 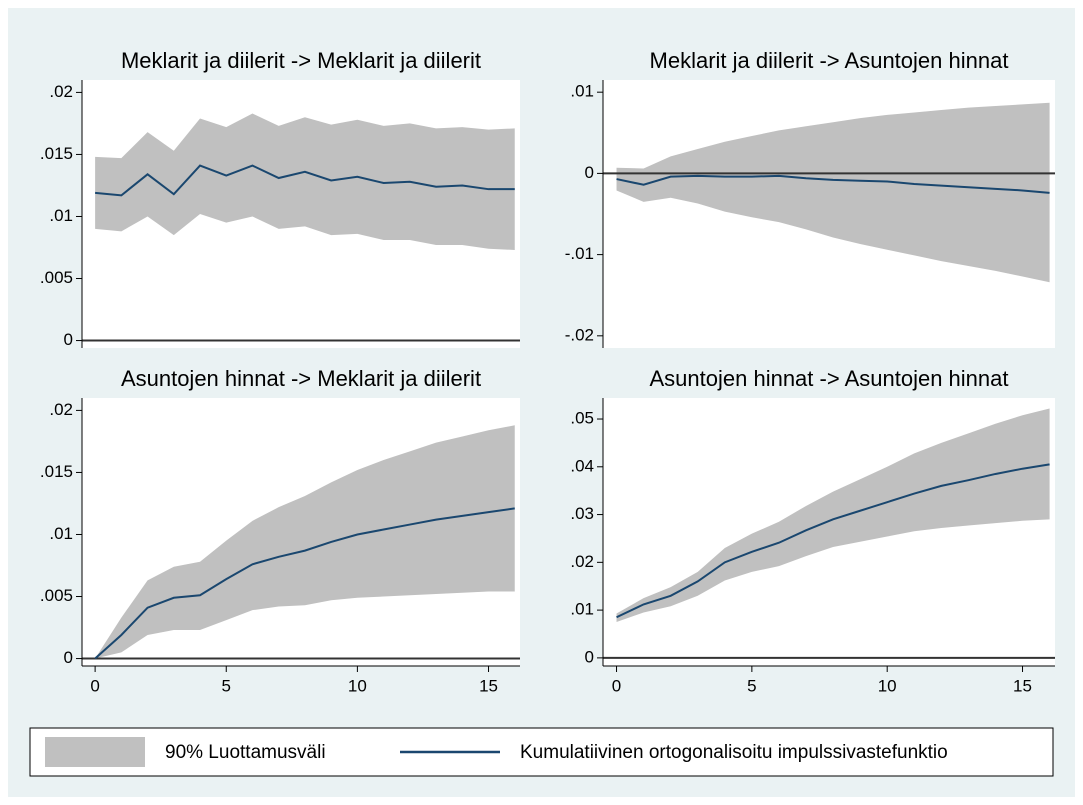 I want to click on panel-title: Asuntojen hinnat -> Meklarit ja diilerit, so click(x=301, y=378).